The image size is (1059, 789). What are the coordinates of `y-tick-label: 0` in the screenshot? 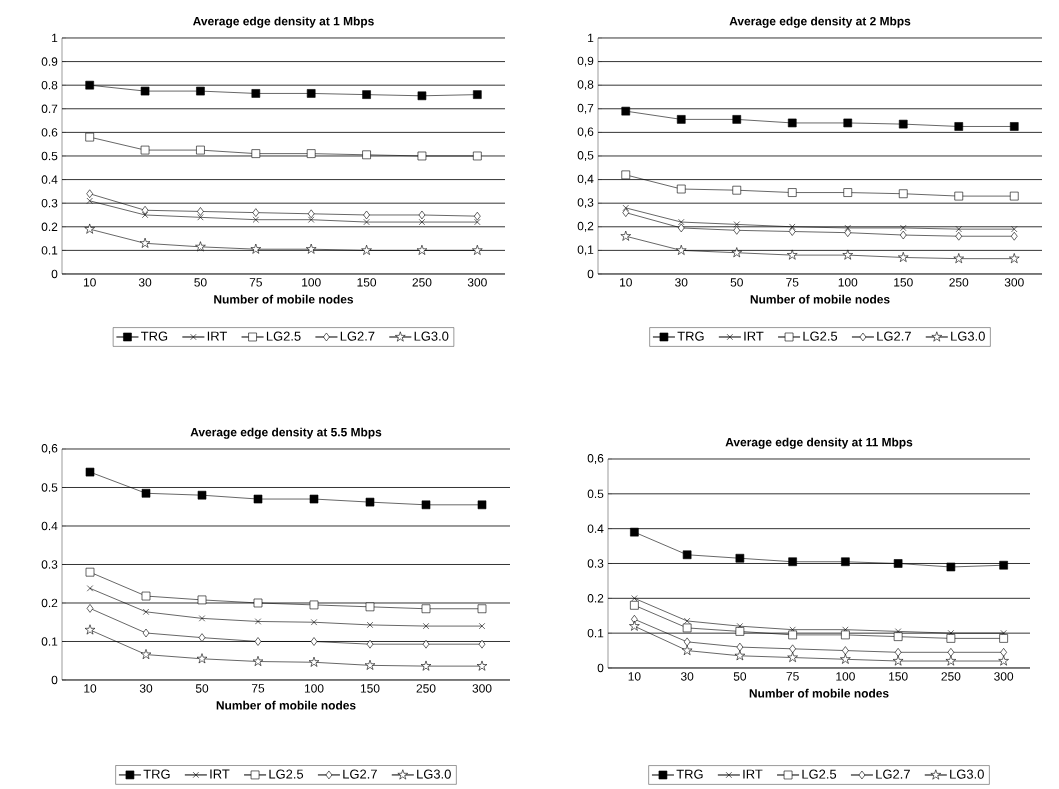 It's located at (590, 274).